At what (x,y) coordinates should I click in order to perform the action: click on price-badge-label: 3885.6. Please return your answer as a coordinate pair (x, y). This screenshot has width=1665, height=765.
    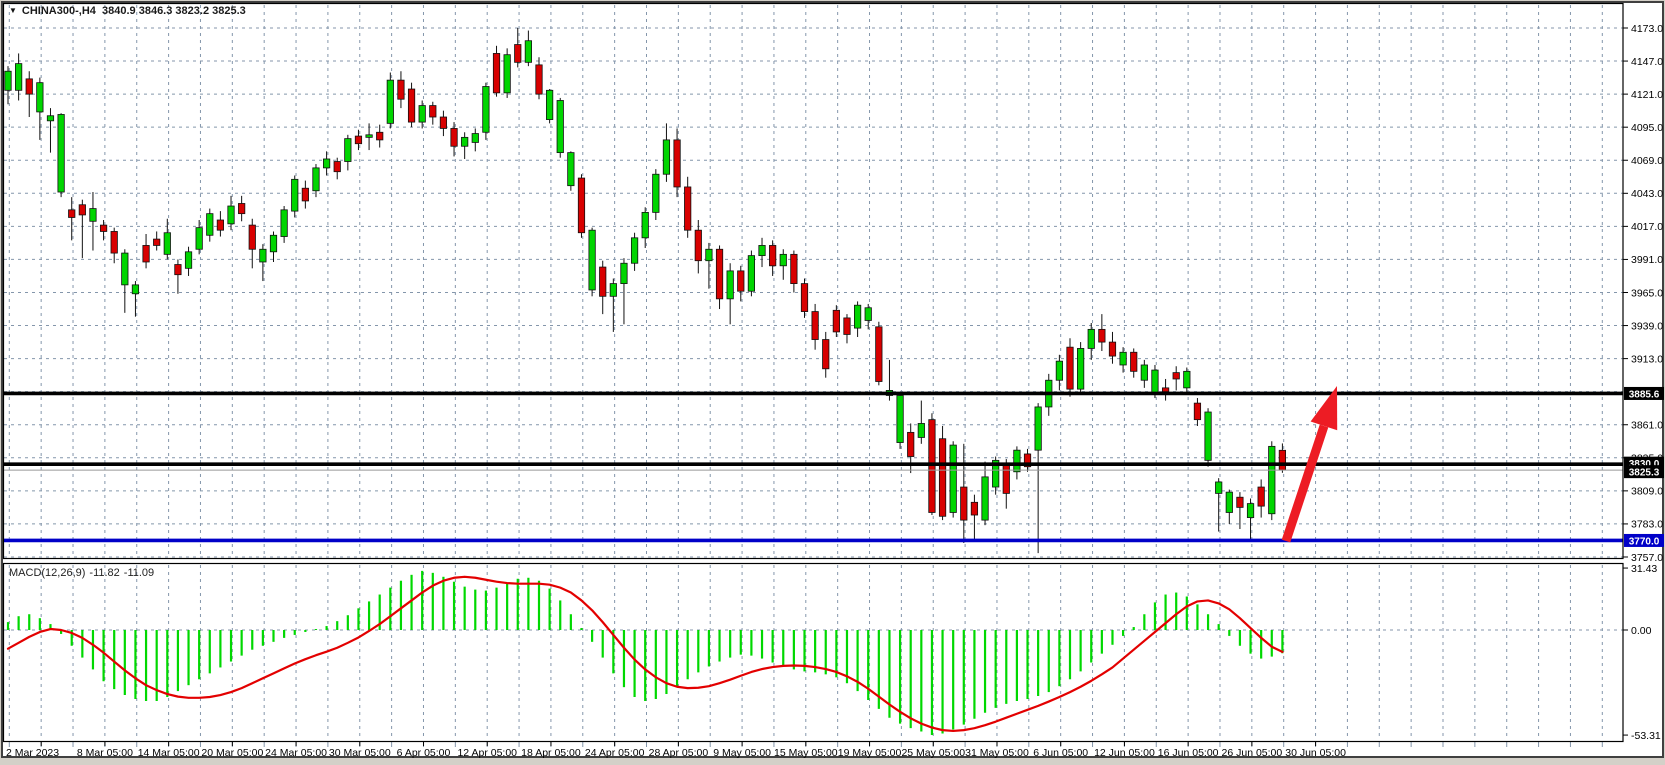
    Looking at the image, I should click on (1644, 394).